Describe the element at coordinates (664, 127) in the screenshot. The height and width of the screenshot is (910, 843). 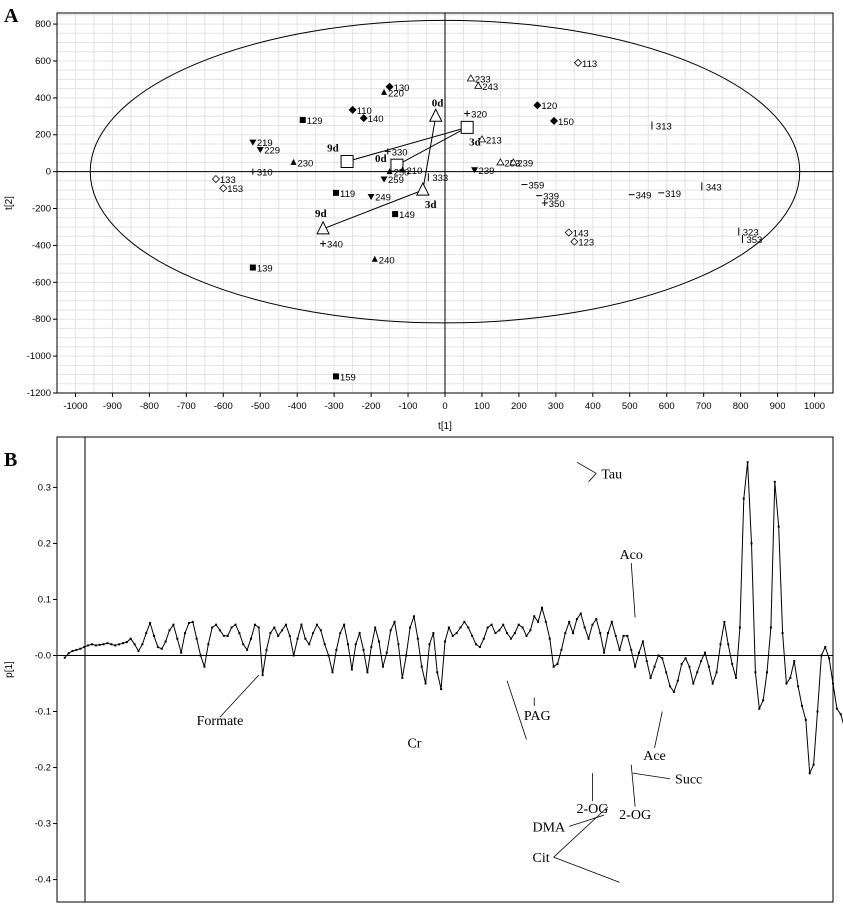
I see `point-label: 313` at that location.